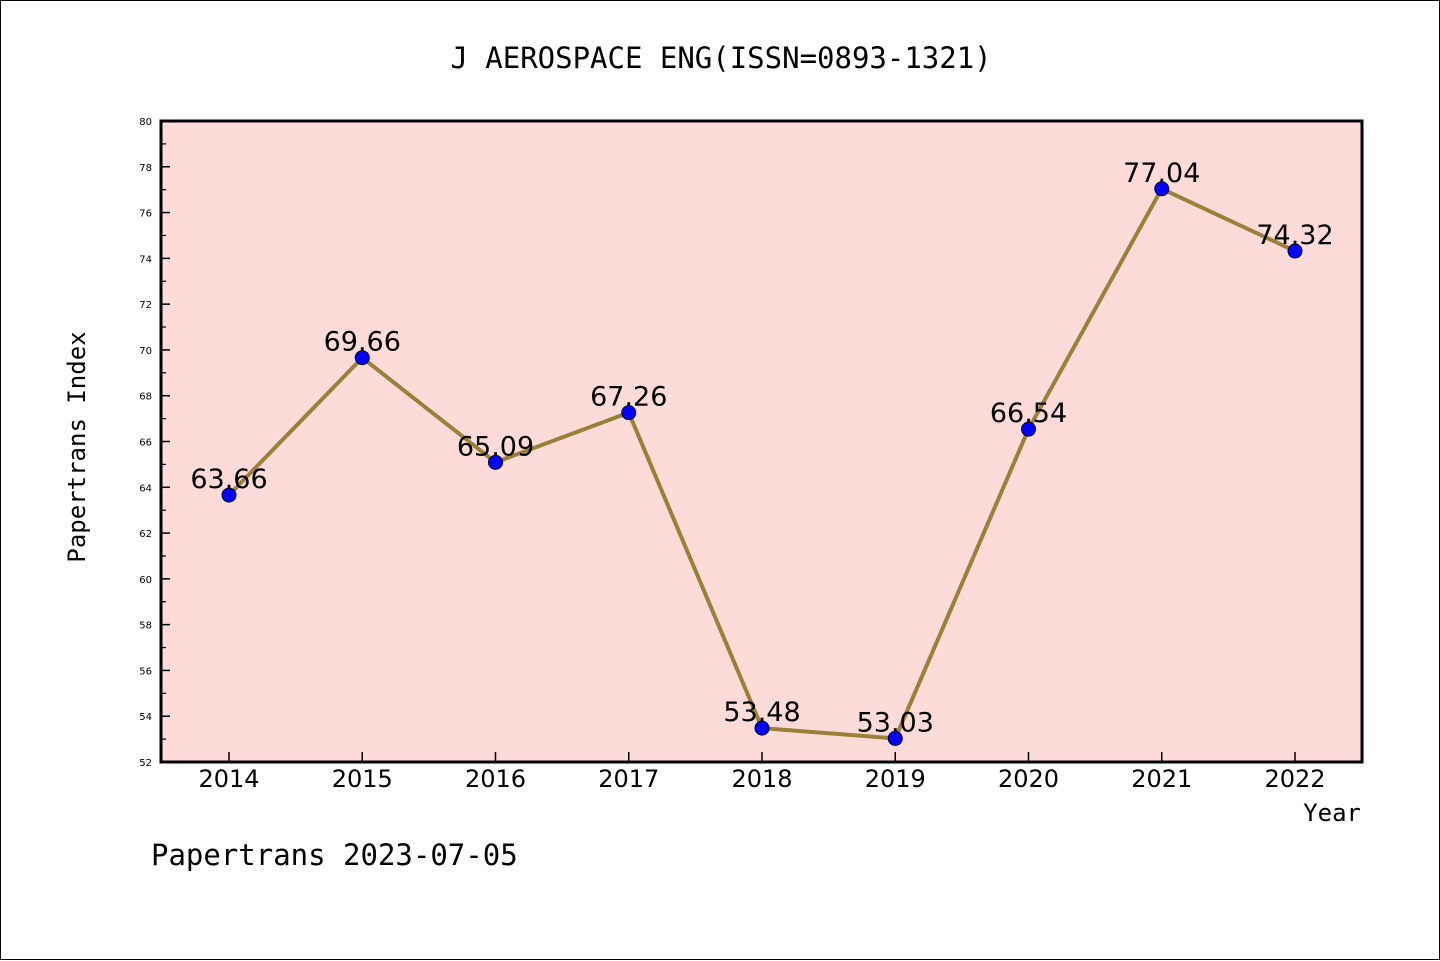 Image resolution: width=1440 pixels, height=961 pixels. What do you see at coordinates (1161, 779) in the screenshot?
I see `x-tick-label: 2021` at bounding box center [1161, 779].